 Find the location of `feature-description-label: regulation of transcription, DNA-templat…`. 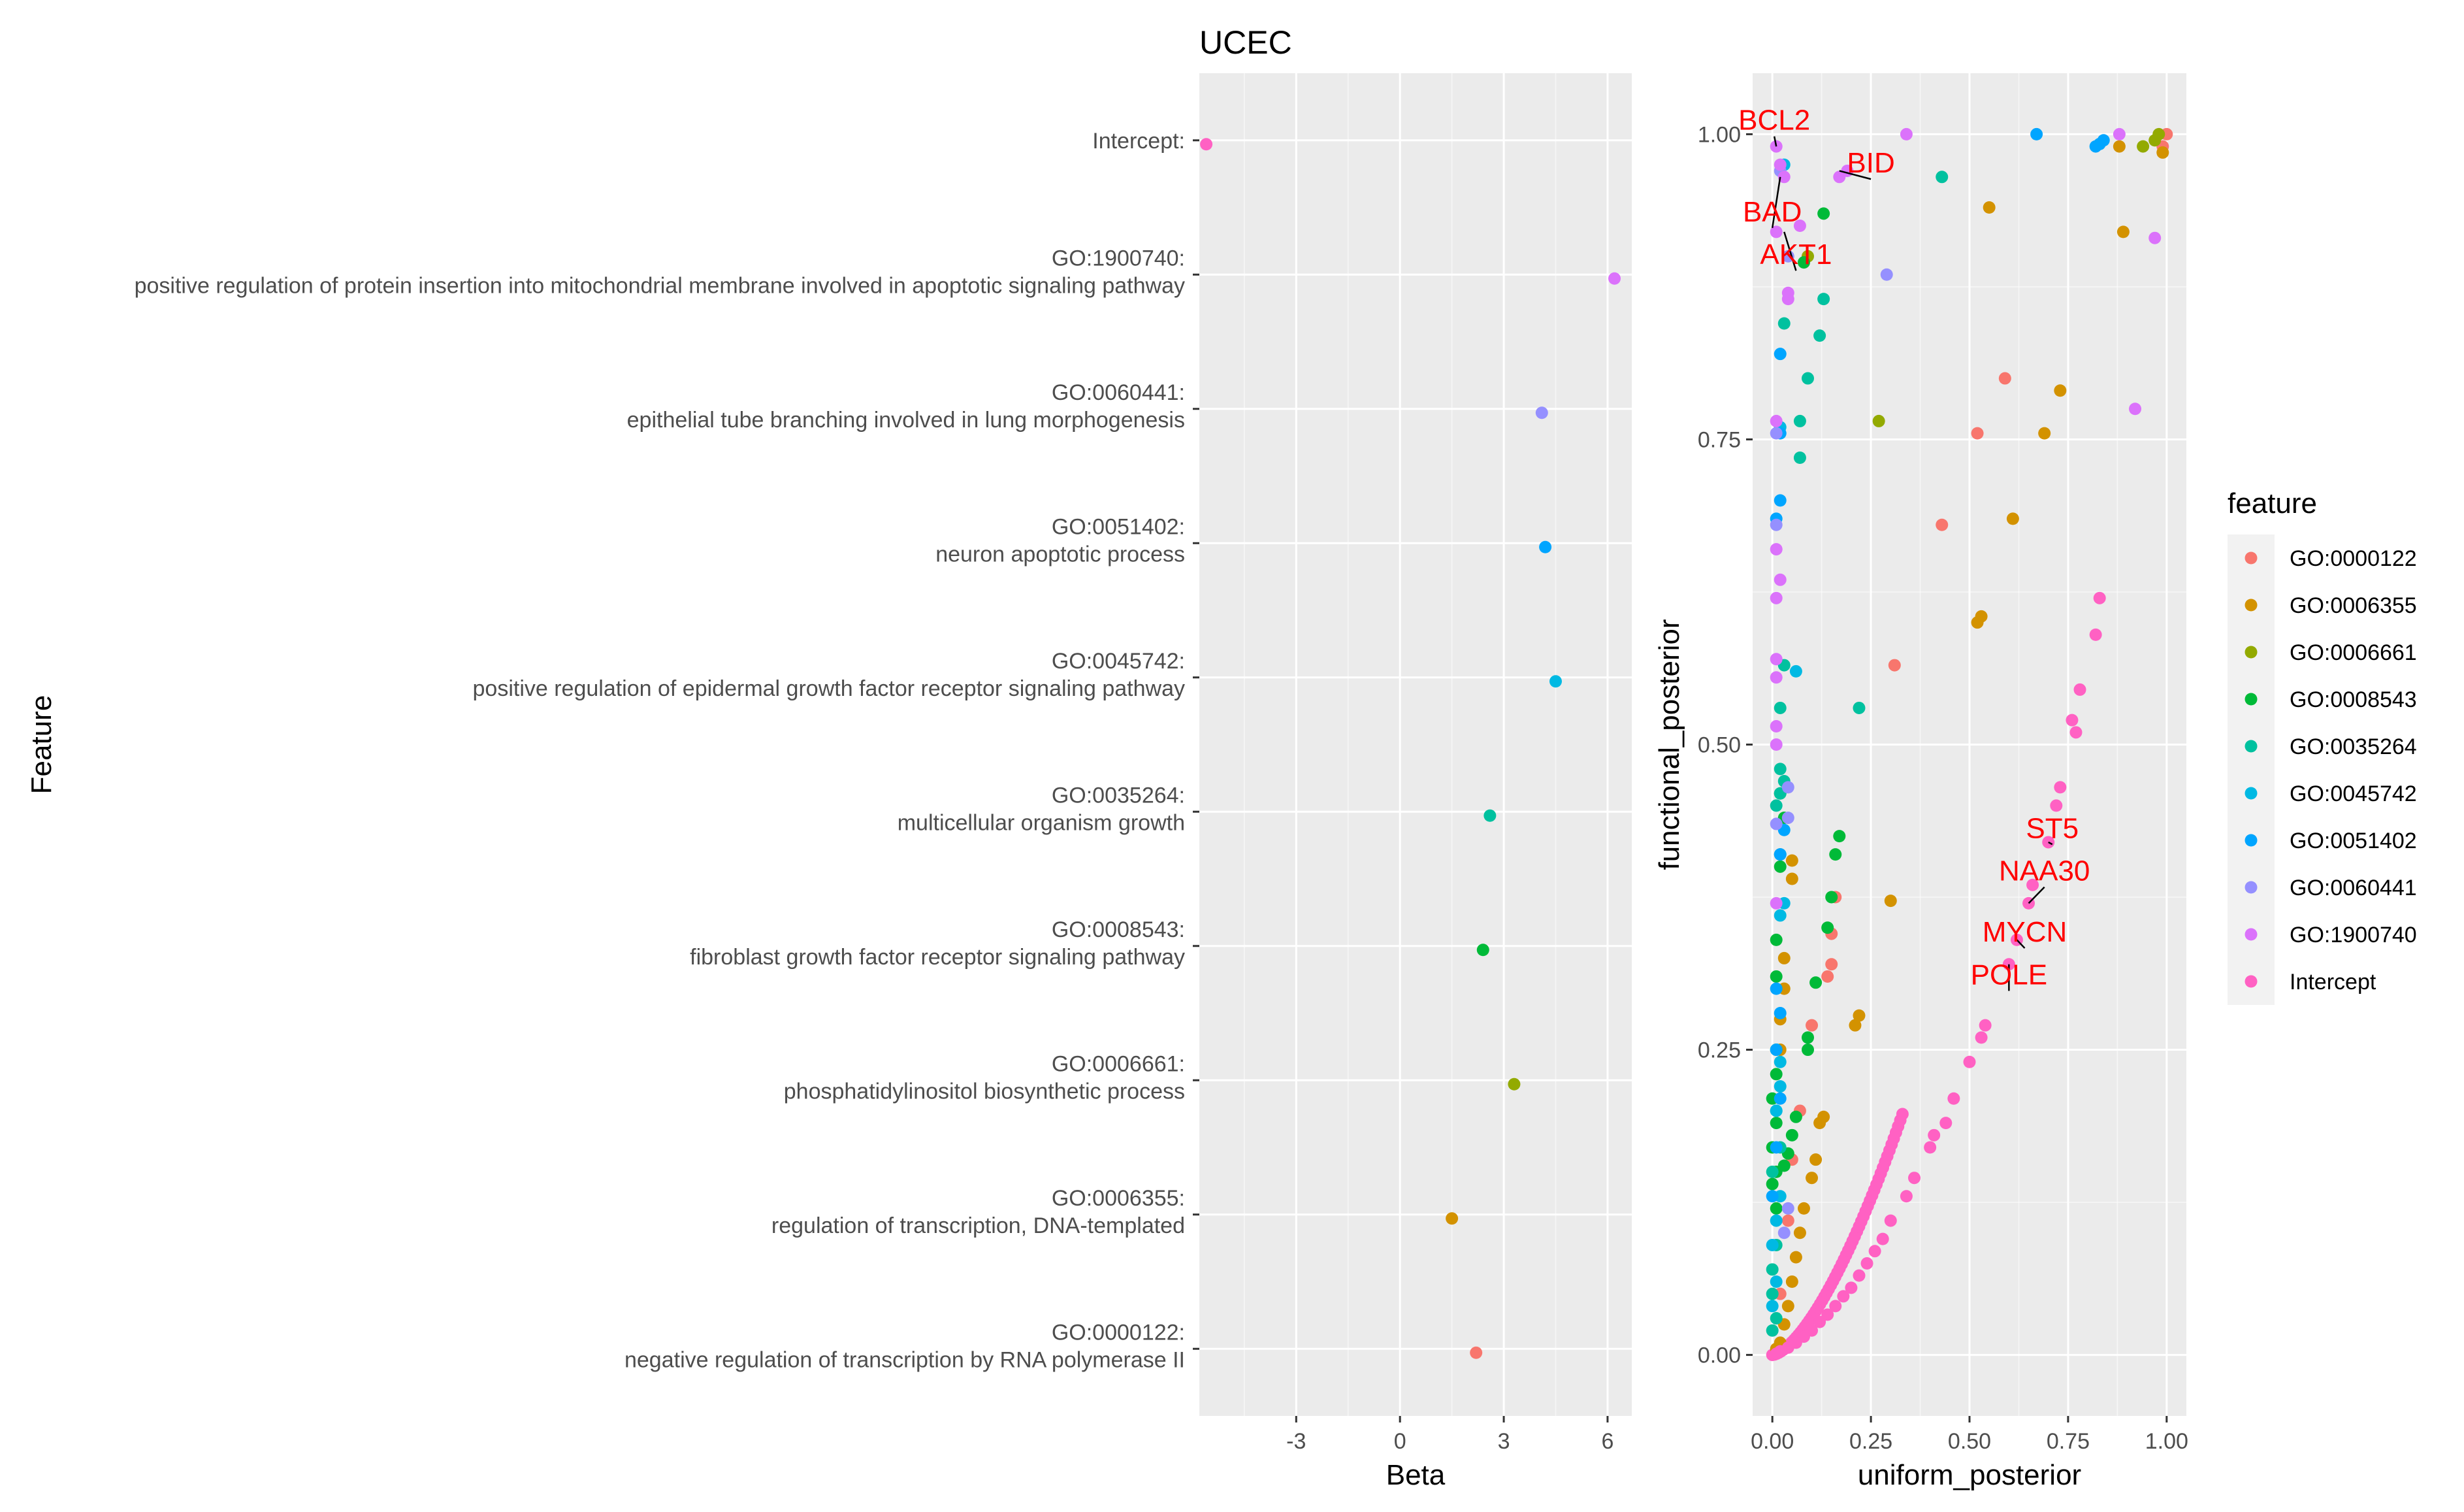

feature-description-label: regulation of transcription, DNA-templat… is located at coordinates (978, 1225).